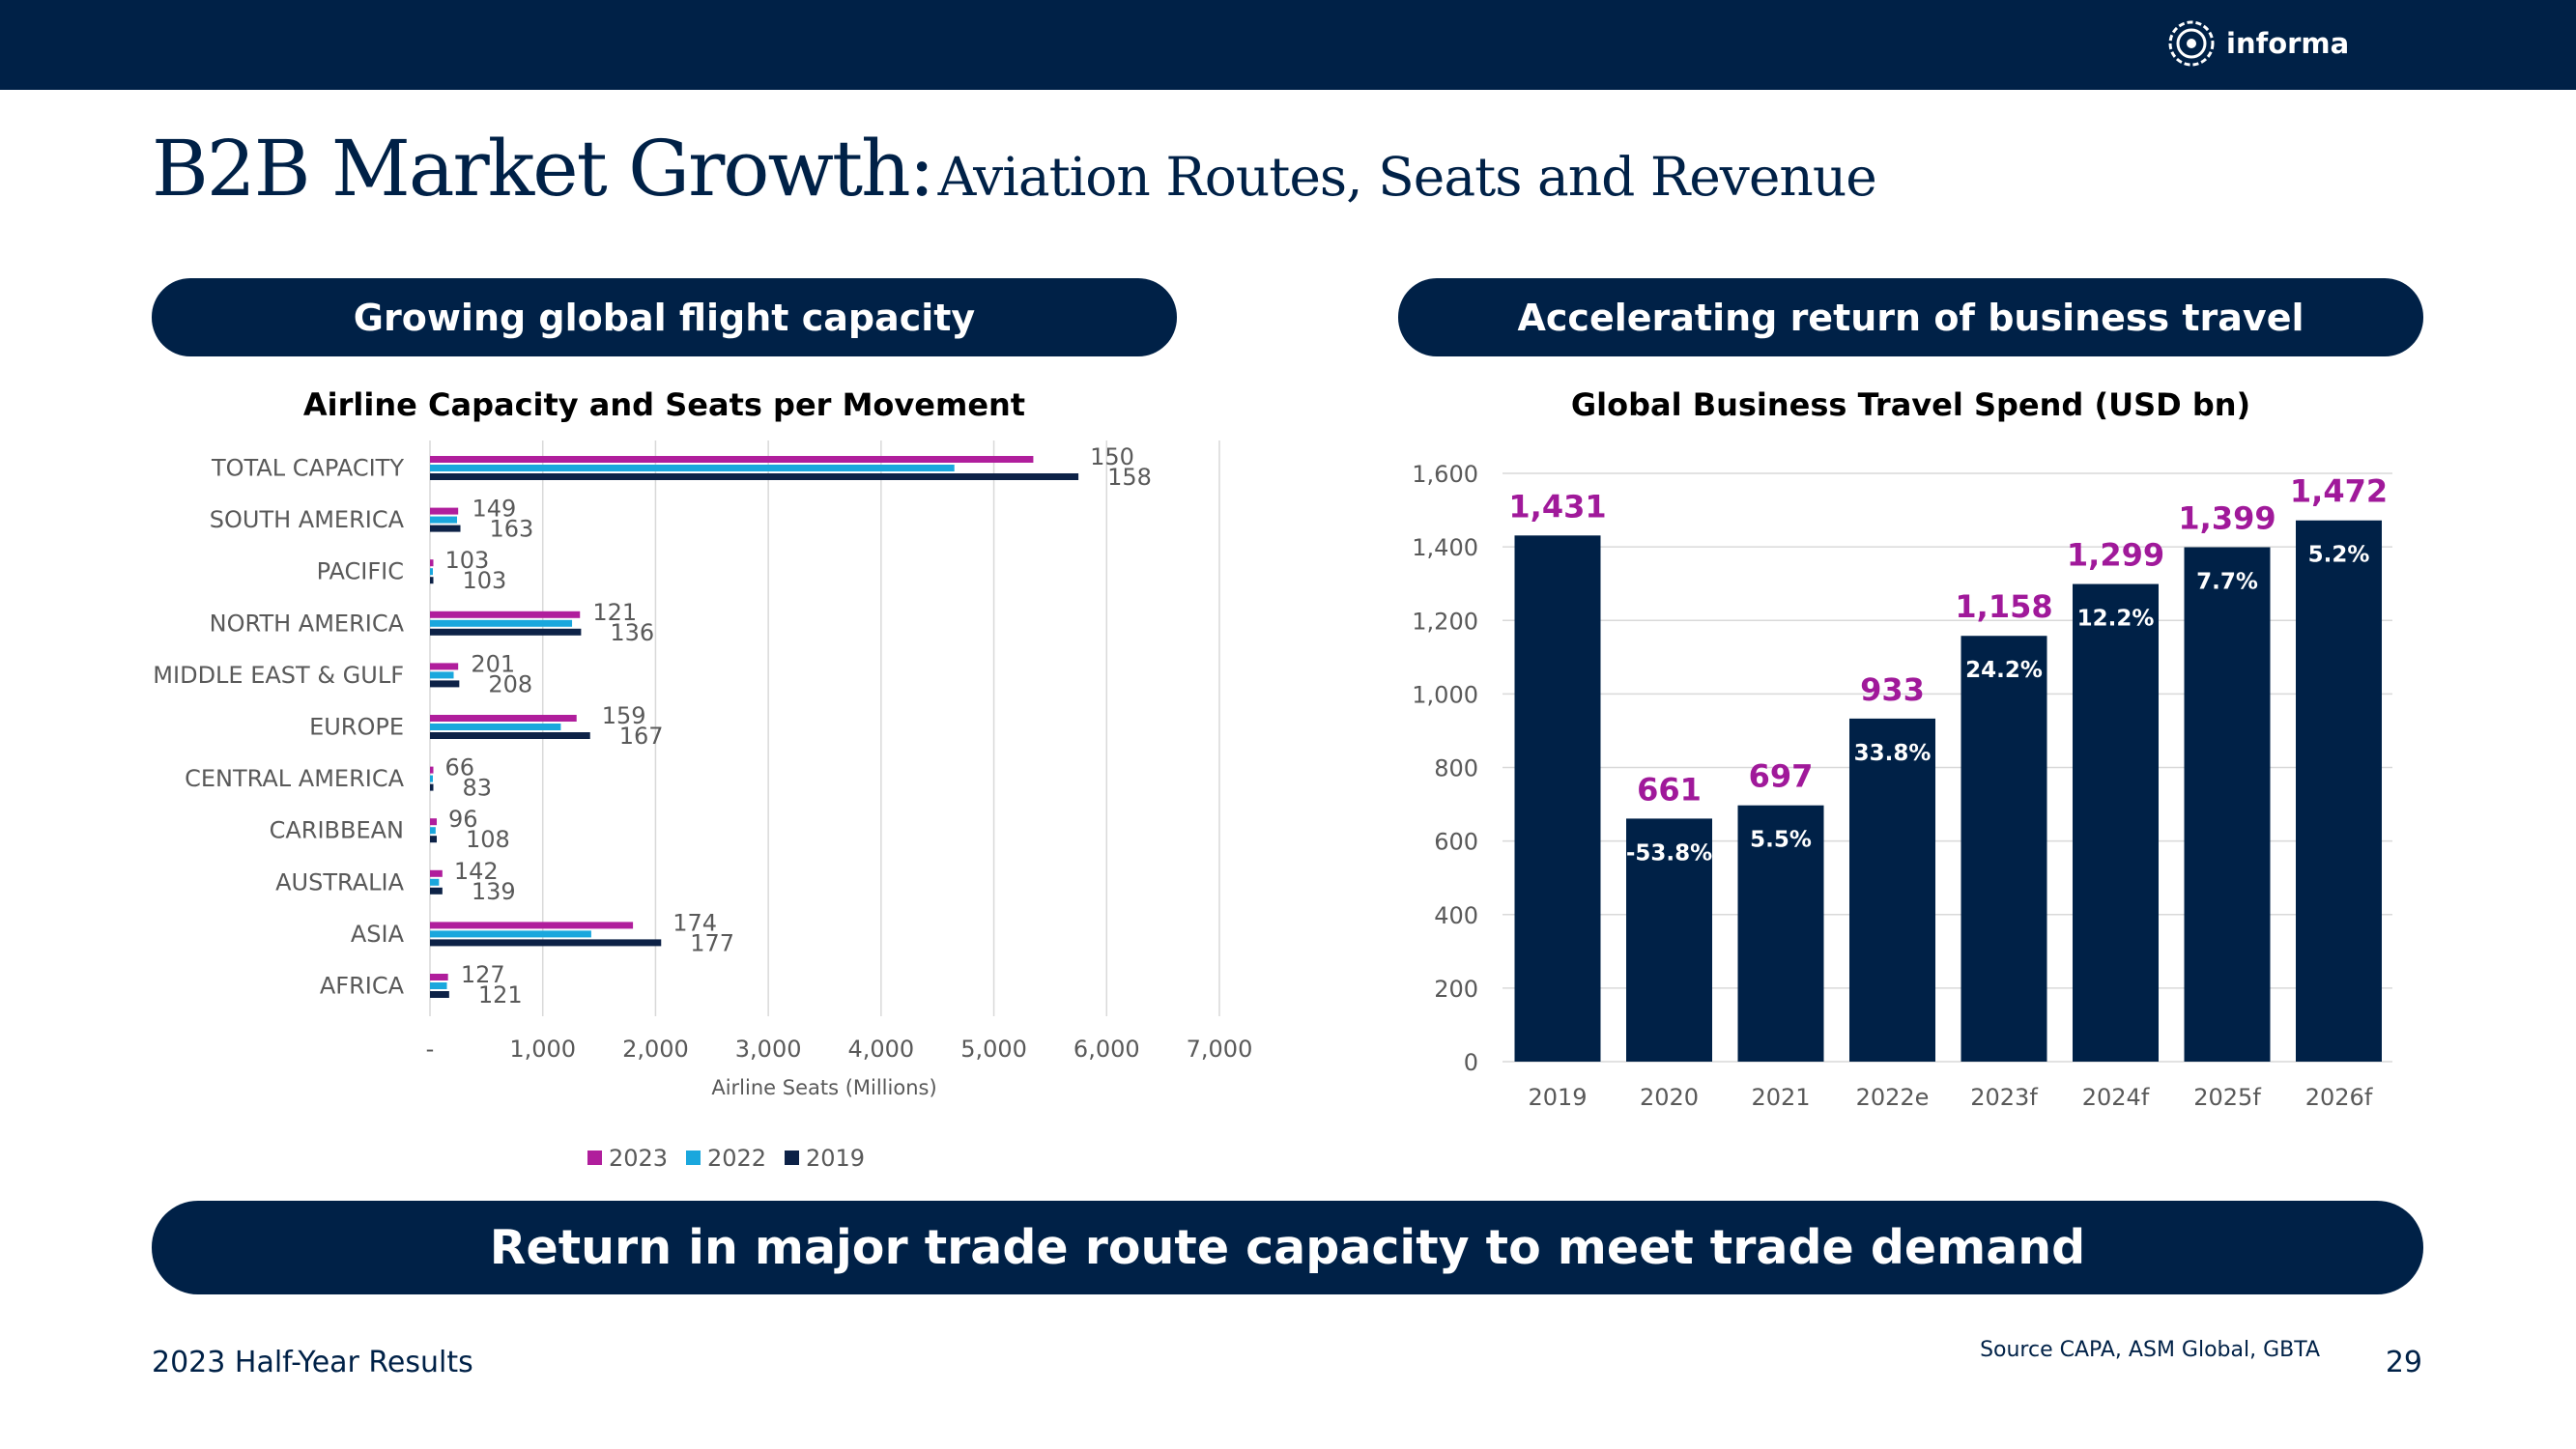 The height and width of the screenshot is (1449, 2576). What do you see at coordinates (2339, 1097) in the screenshot?
I see `x-tick-label: 2026f` at bounding box center [2339, 1097].